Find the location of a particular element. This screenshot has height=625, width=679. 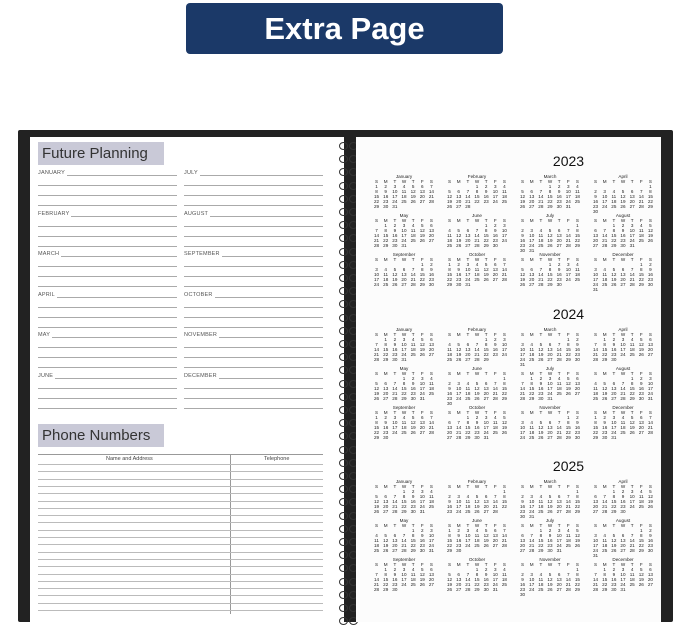

day-number: 30 is located at coordinates (596, 211).